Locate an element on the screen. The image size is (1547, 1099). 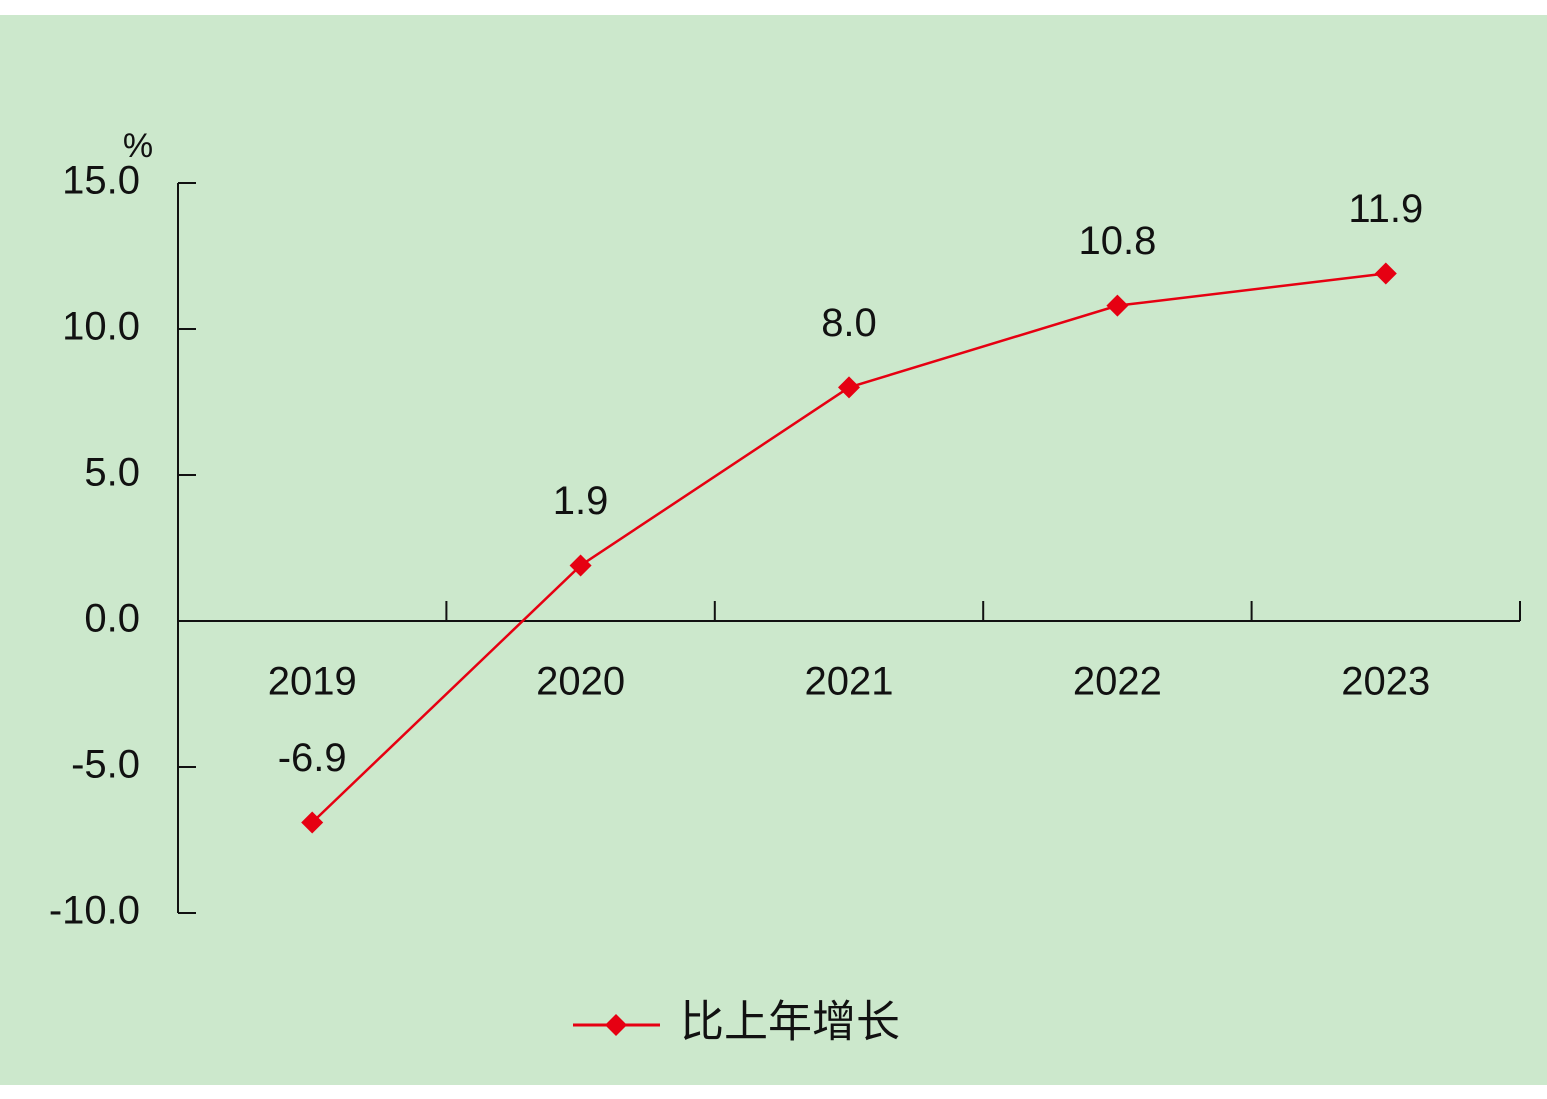
data-label: -6.9 is located at coordinates (312, 758).